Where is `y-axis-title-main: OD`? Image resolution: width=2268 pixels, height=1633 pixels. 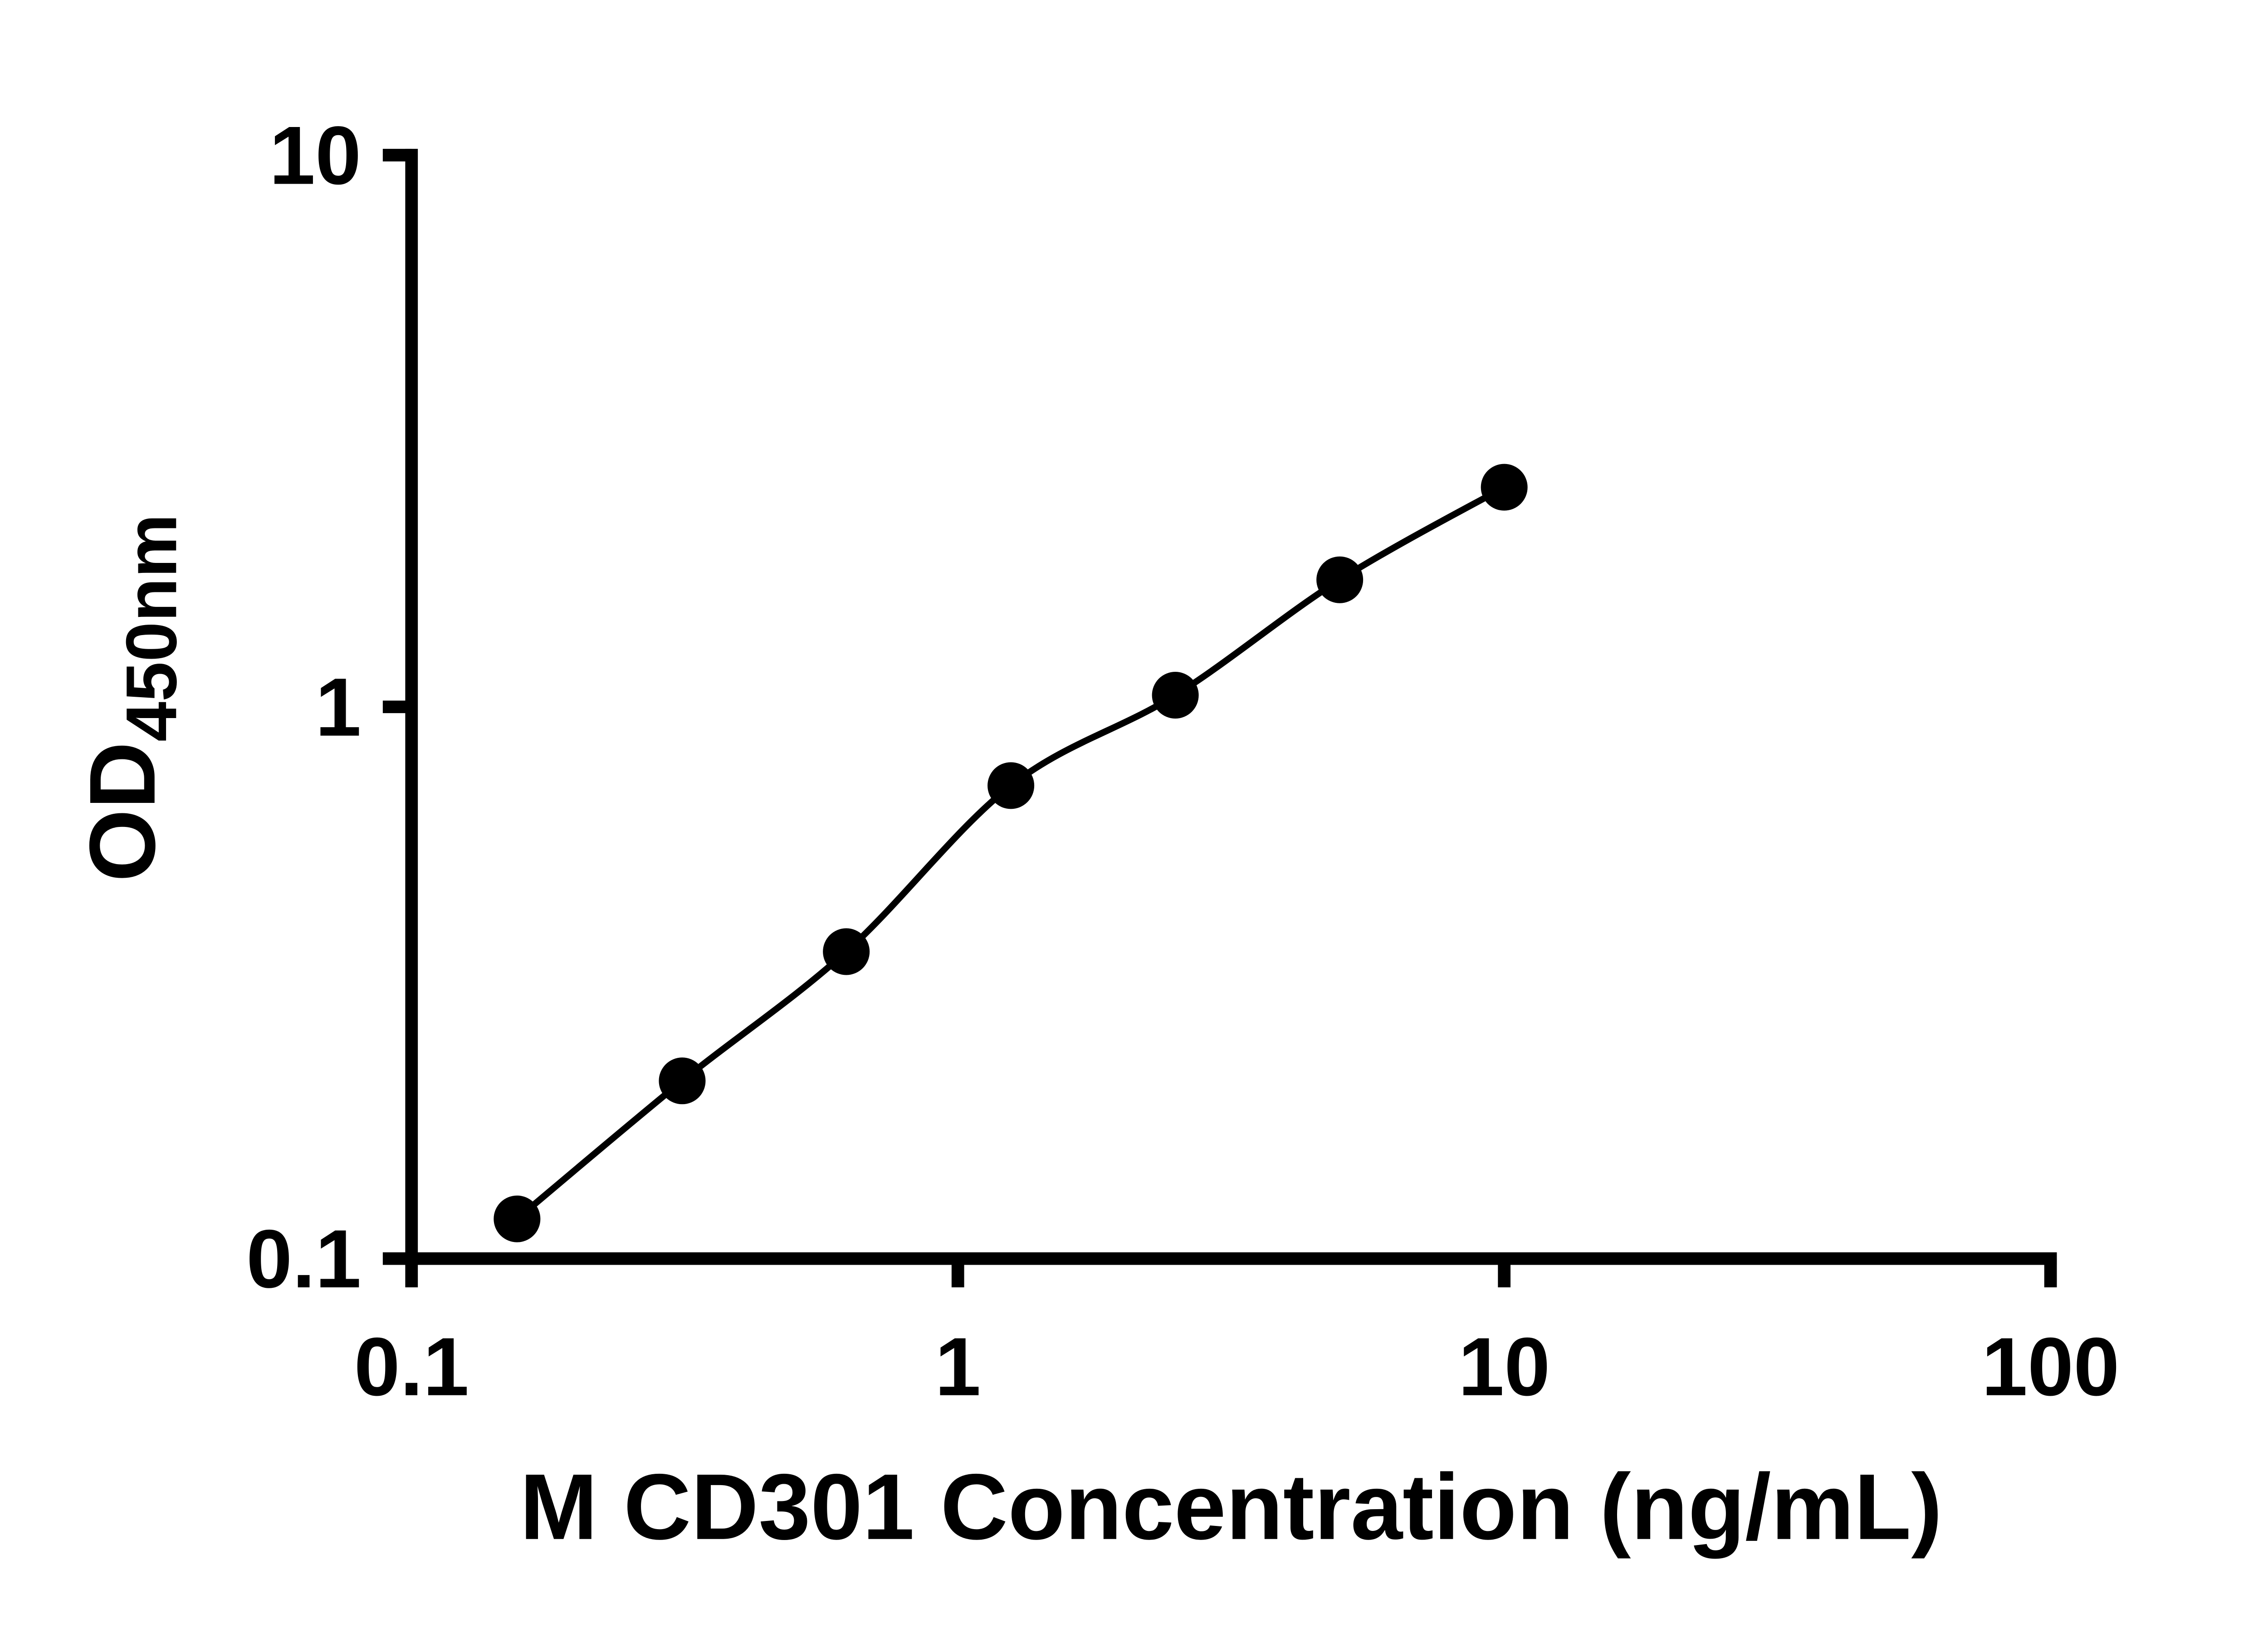 y-axis-title-main: OD is located at coordinates (123, 812).